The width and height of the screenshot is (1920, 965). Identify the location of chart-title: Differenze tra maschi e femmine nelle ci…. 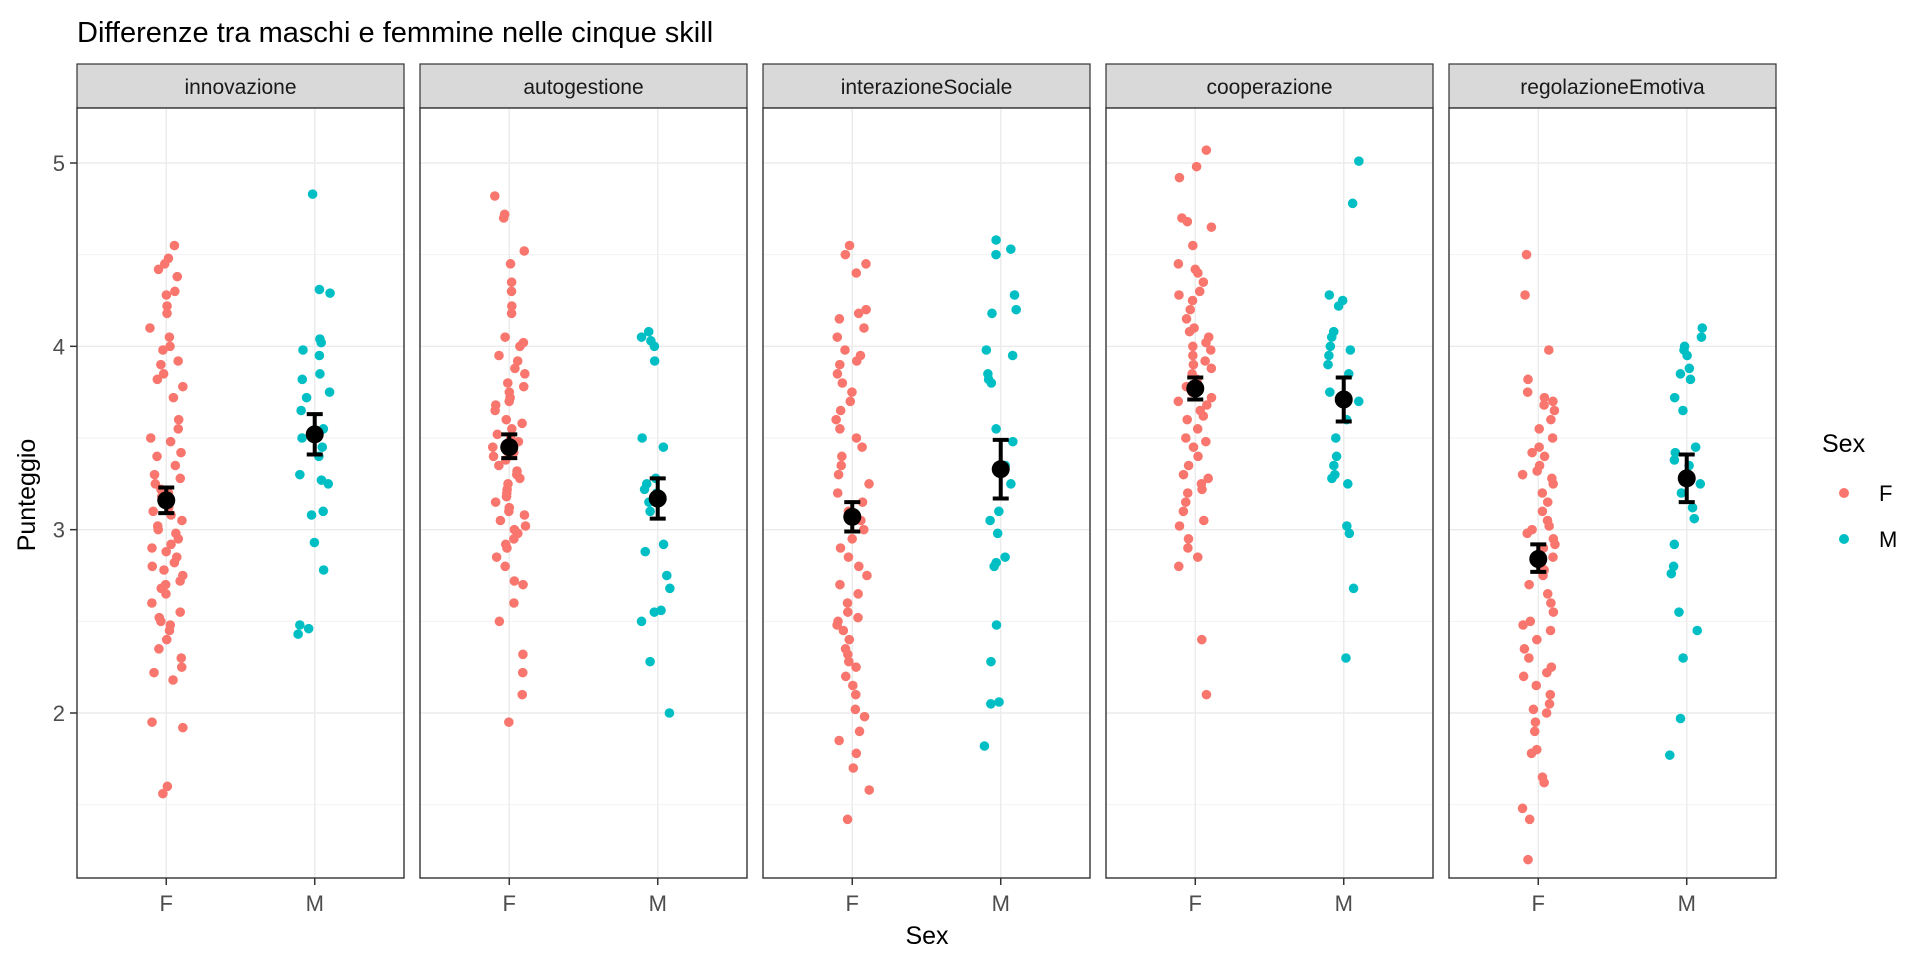
(395, 33).